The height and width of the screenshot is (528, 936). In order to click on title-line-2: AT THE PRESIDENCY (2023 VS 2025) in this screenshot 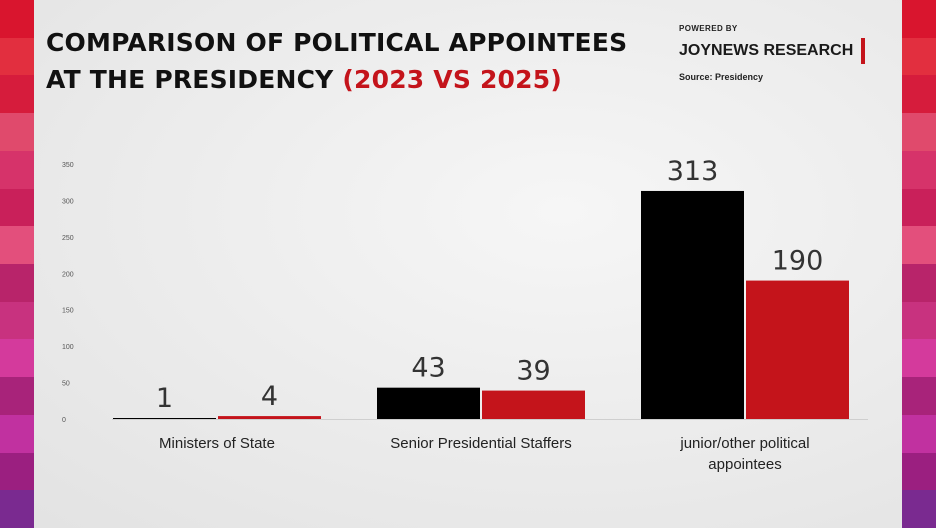, I will do `click(336, 79)`.